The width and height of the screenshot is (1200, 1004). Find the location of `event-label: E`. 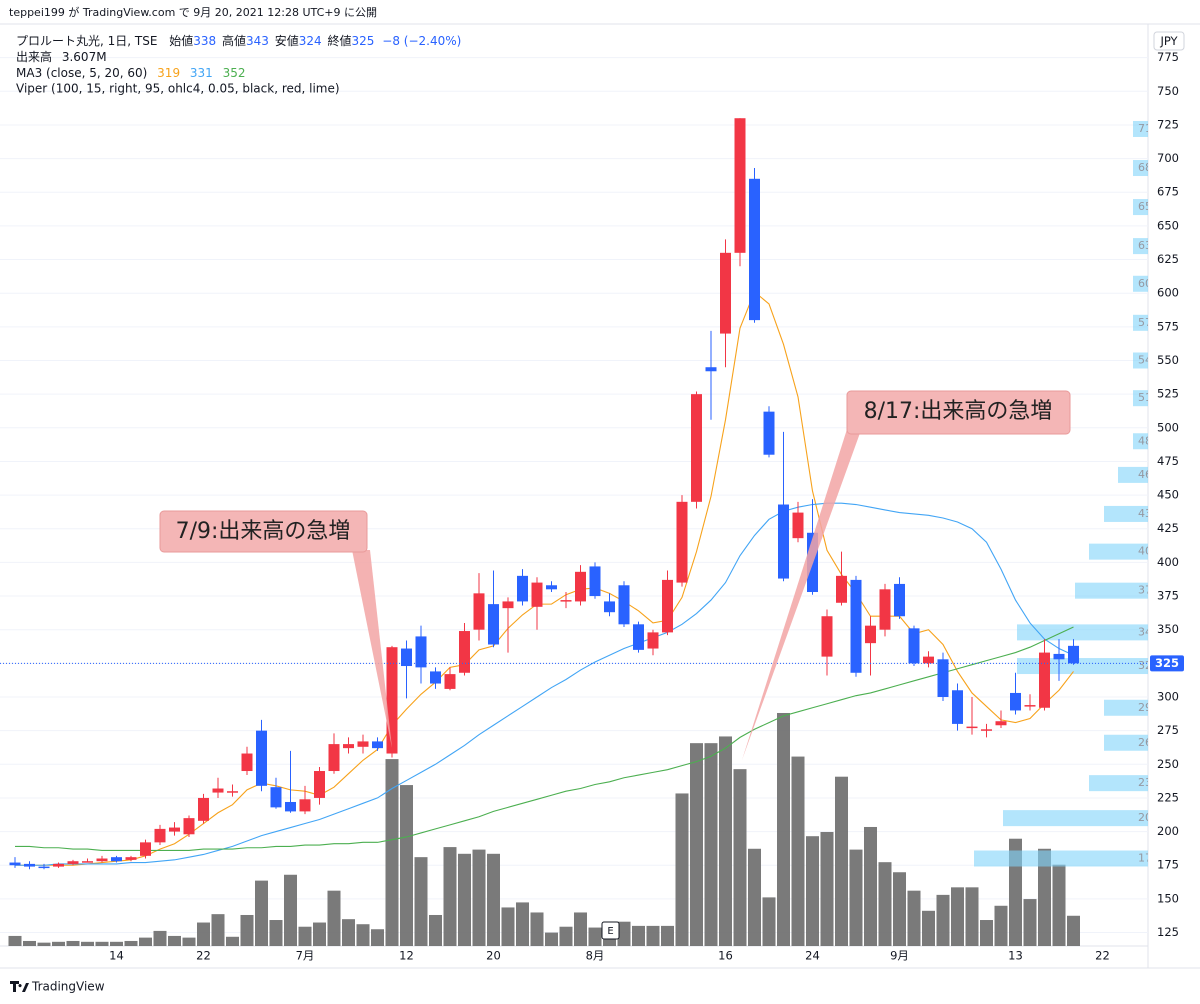

event-label: E is located at coordinates (610, 931).